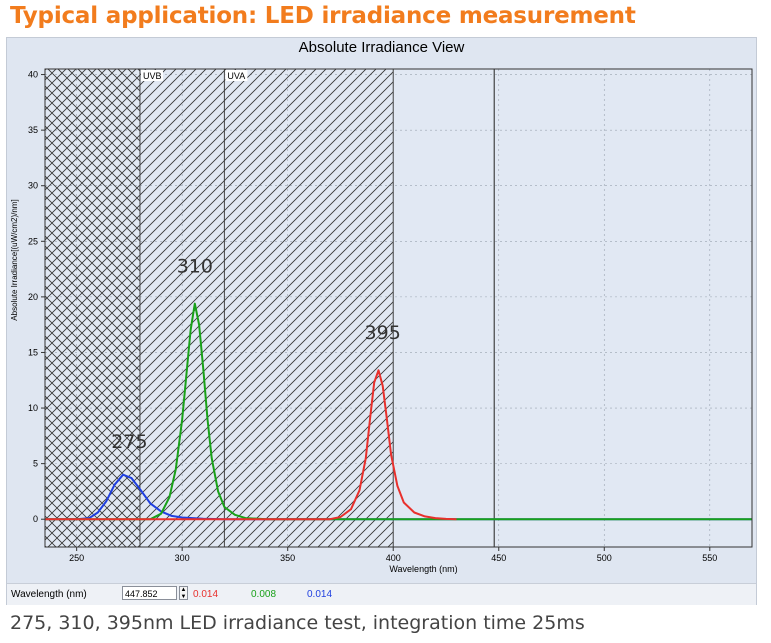 This screenshot has width=771, height=643. I want to click on peak-label: 275, so click(129, 442).